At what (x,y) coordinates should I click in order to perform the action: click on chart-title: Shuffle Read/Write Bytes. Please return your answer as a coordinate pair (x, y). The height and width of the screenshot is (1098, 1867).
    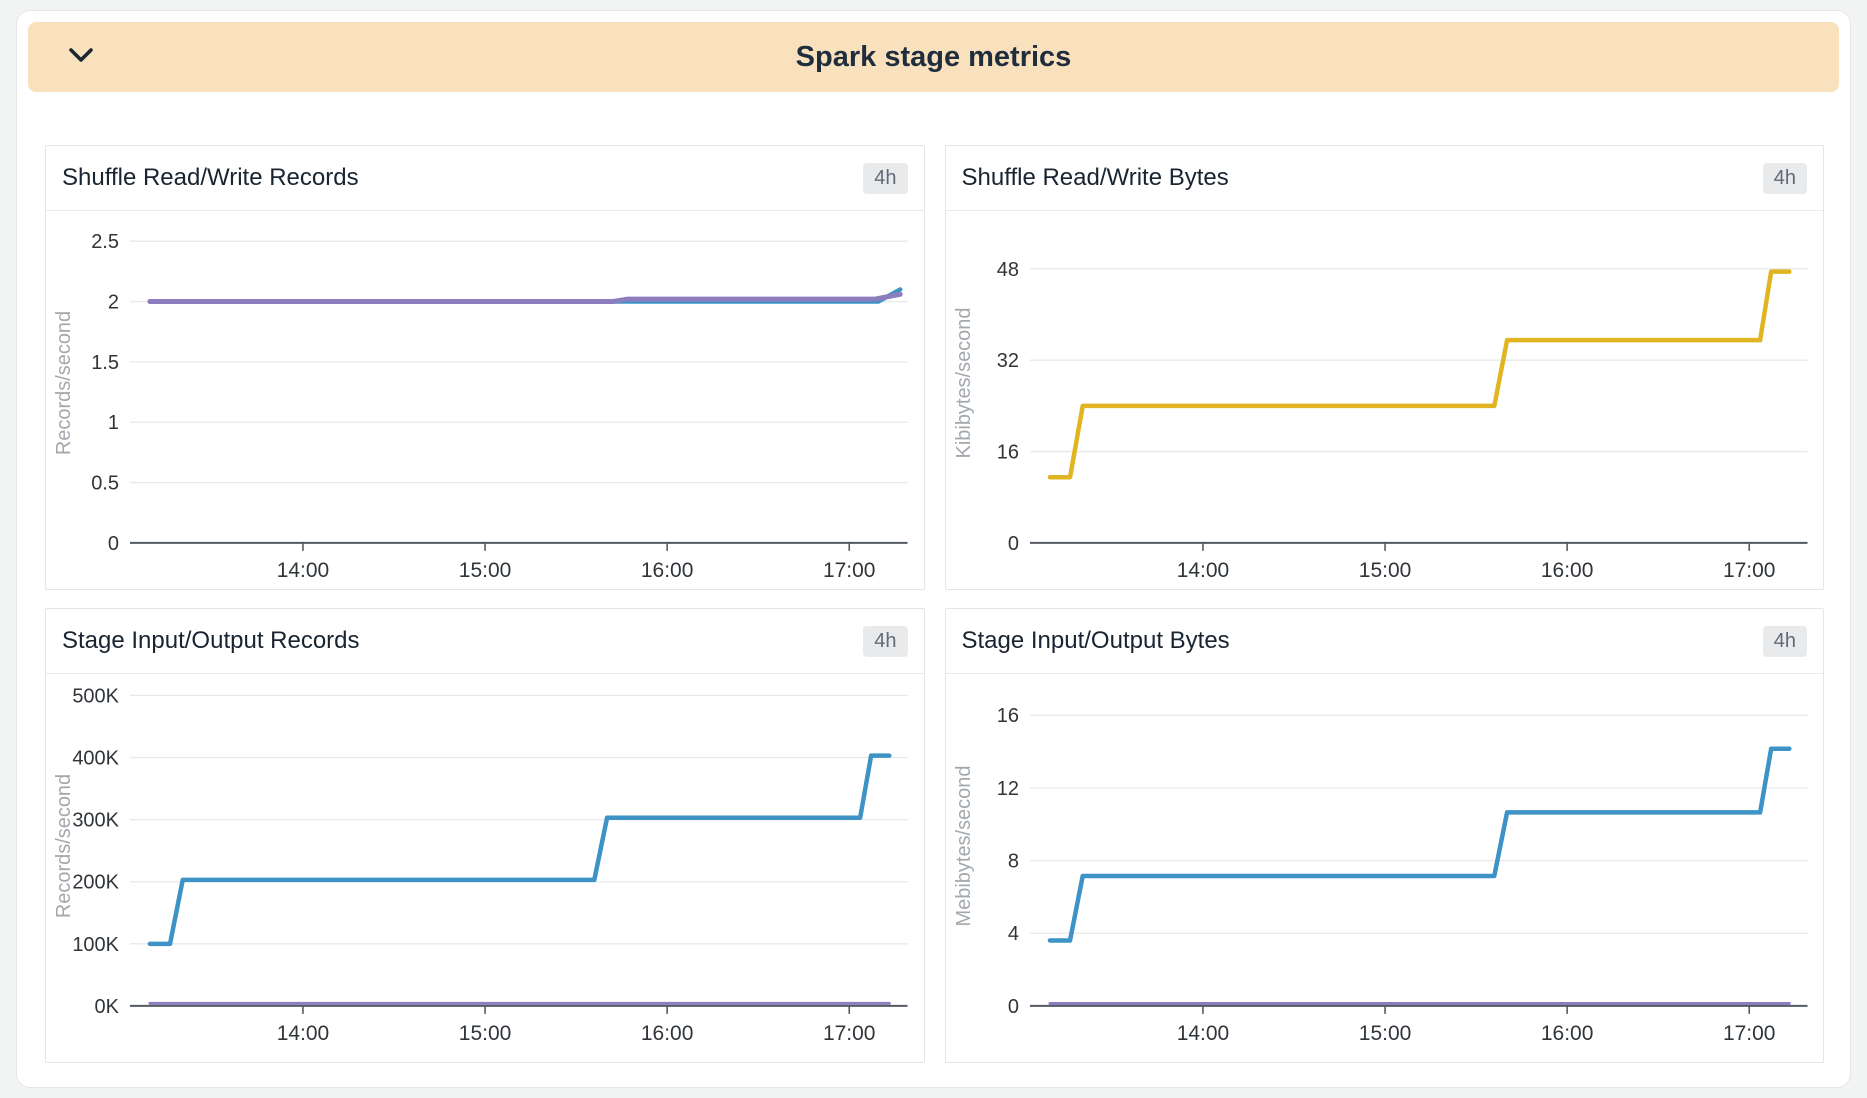
    Looking at the image, I should click on (1095, 177).